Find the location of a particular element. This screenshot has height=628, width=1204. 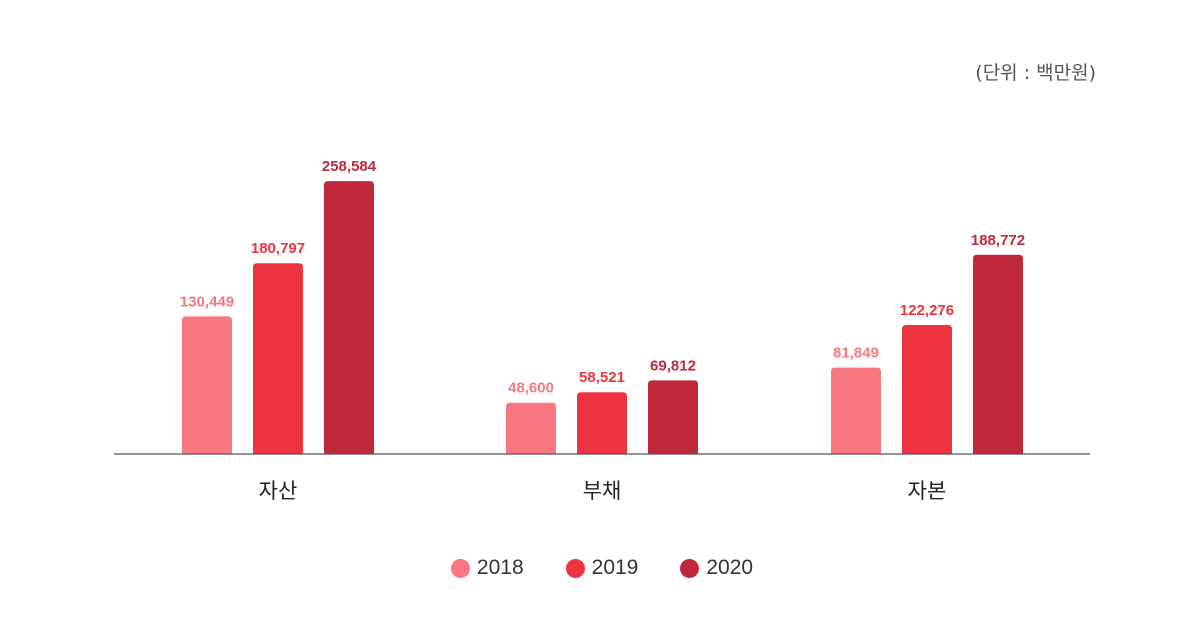

value-label: 130,449 is located at coordinates (207, 301).